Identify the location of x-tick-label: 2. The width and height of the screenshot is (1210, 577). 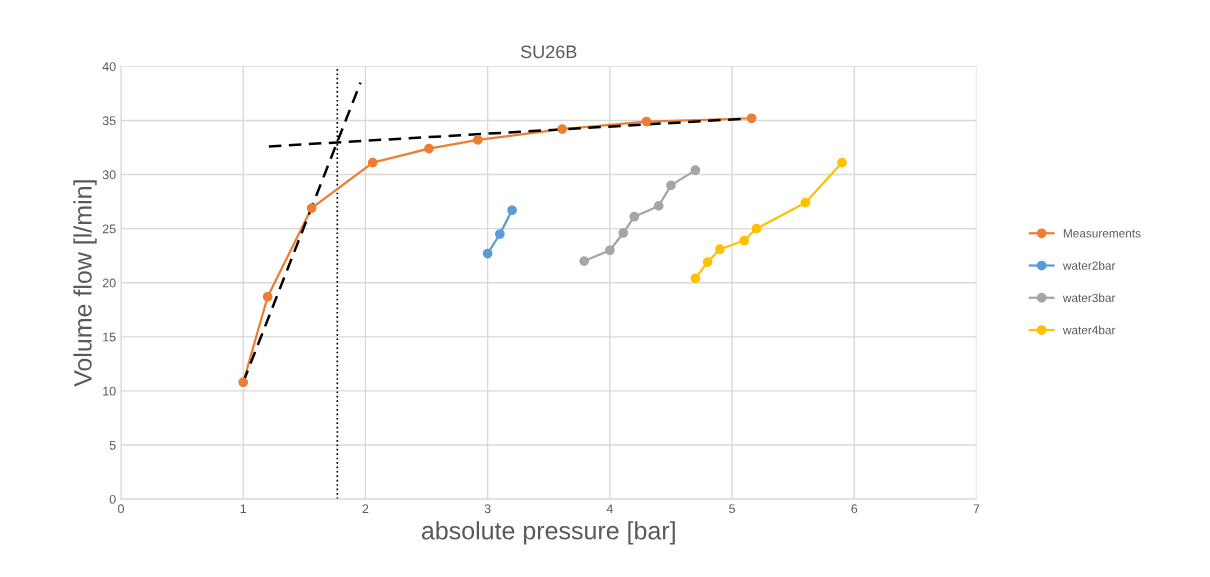
(365, 509).